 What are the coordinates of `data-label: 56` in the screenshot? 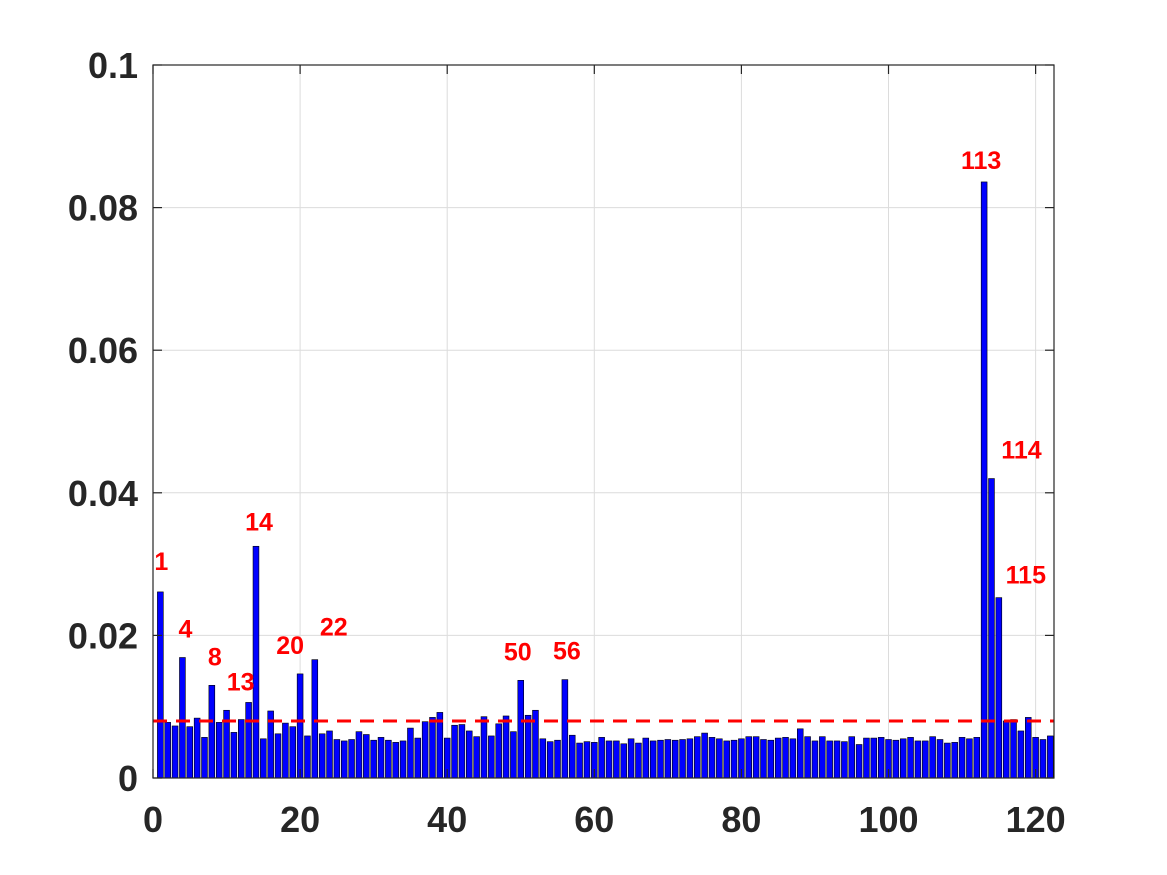 It's located at (567, 652).